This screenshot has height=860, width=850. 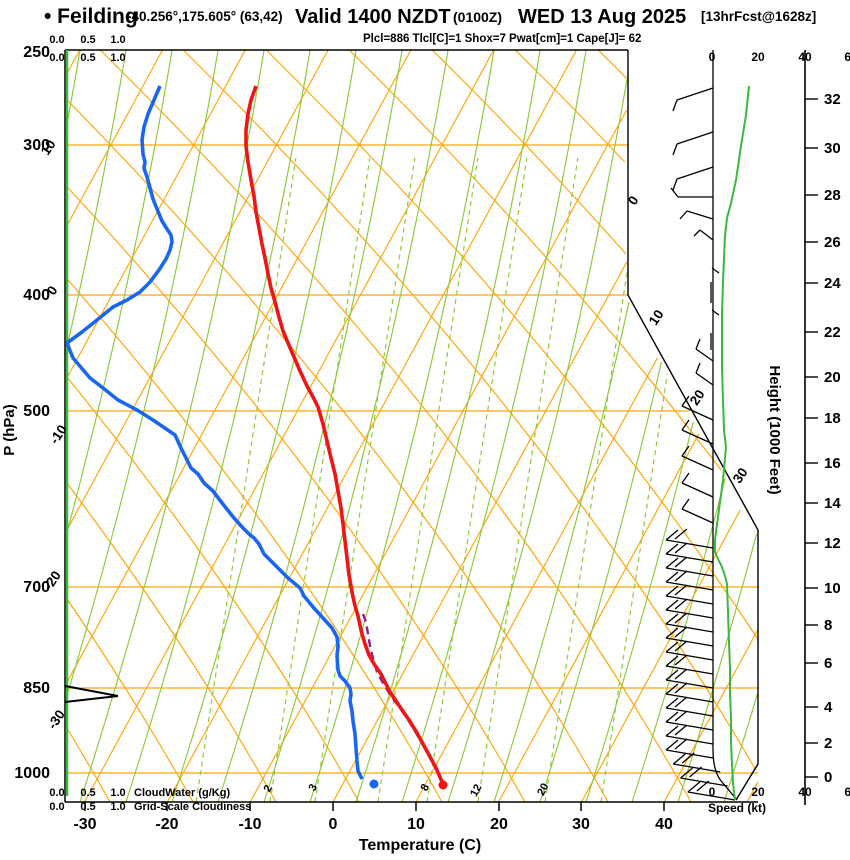 What do you see at coordinates (420, 845) in the screenshot?
I see `temperature-axis-title: Temperature (C)` at bounding box center [420, 845].